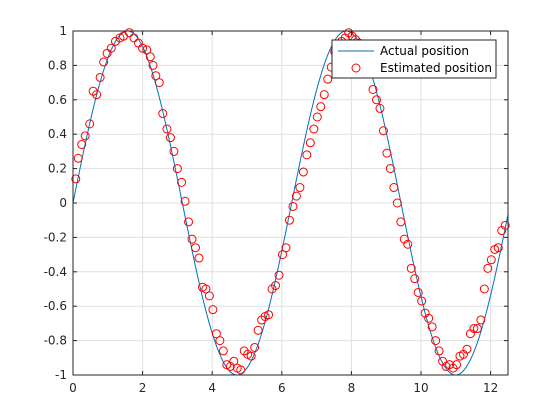  What do you see at coordinates (73, 388) in the screenshot?
I see `x-tick-label: 0` at bounding box center [73, 388].